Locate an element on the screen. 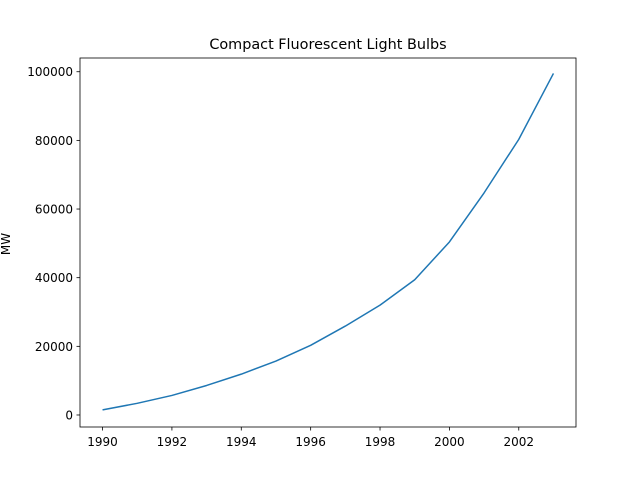 The height and width of the screenshot is (480, 640). x-tick-label: 2000 is located at coordinates (449, 442).